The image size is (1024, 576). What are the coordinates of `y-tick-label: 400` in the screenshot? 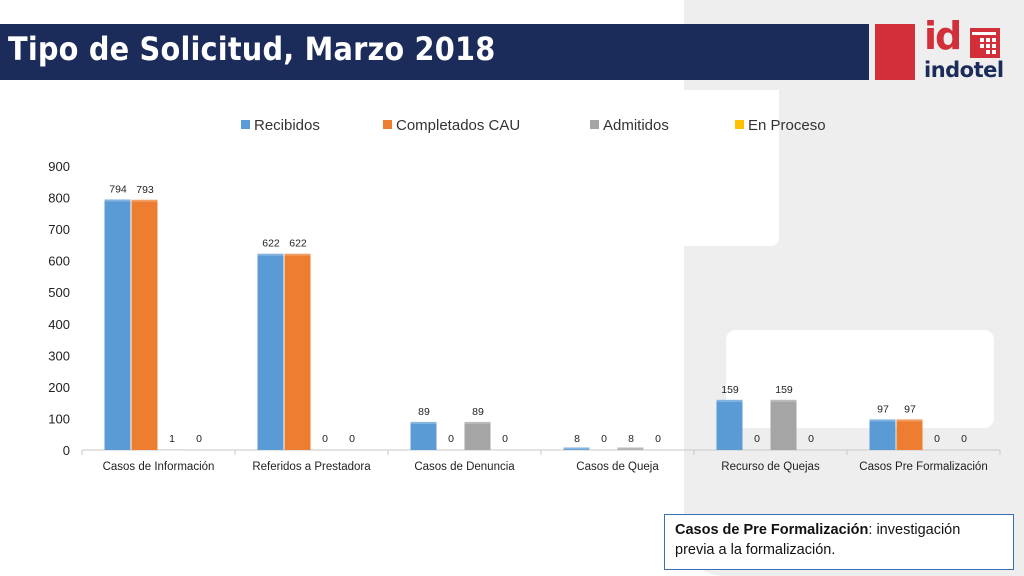 It's located at (59, 324).